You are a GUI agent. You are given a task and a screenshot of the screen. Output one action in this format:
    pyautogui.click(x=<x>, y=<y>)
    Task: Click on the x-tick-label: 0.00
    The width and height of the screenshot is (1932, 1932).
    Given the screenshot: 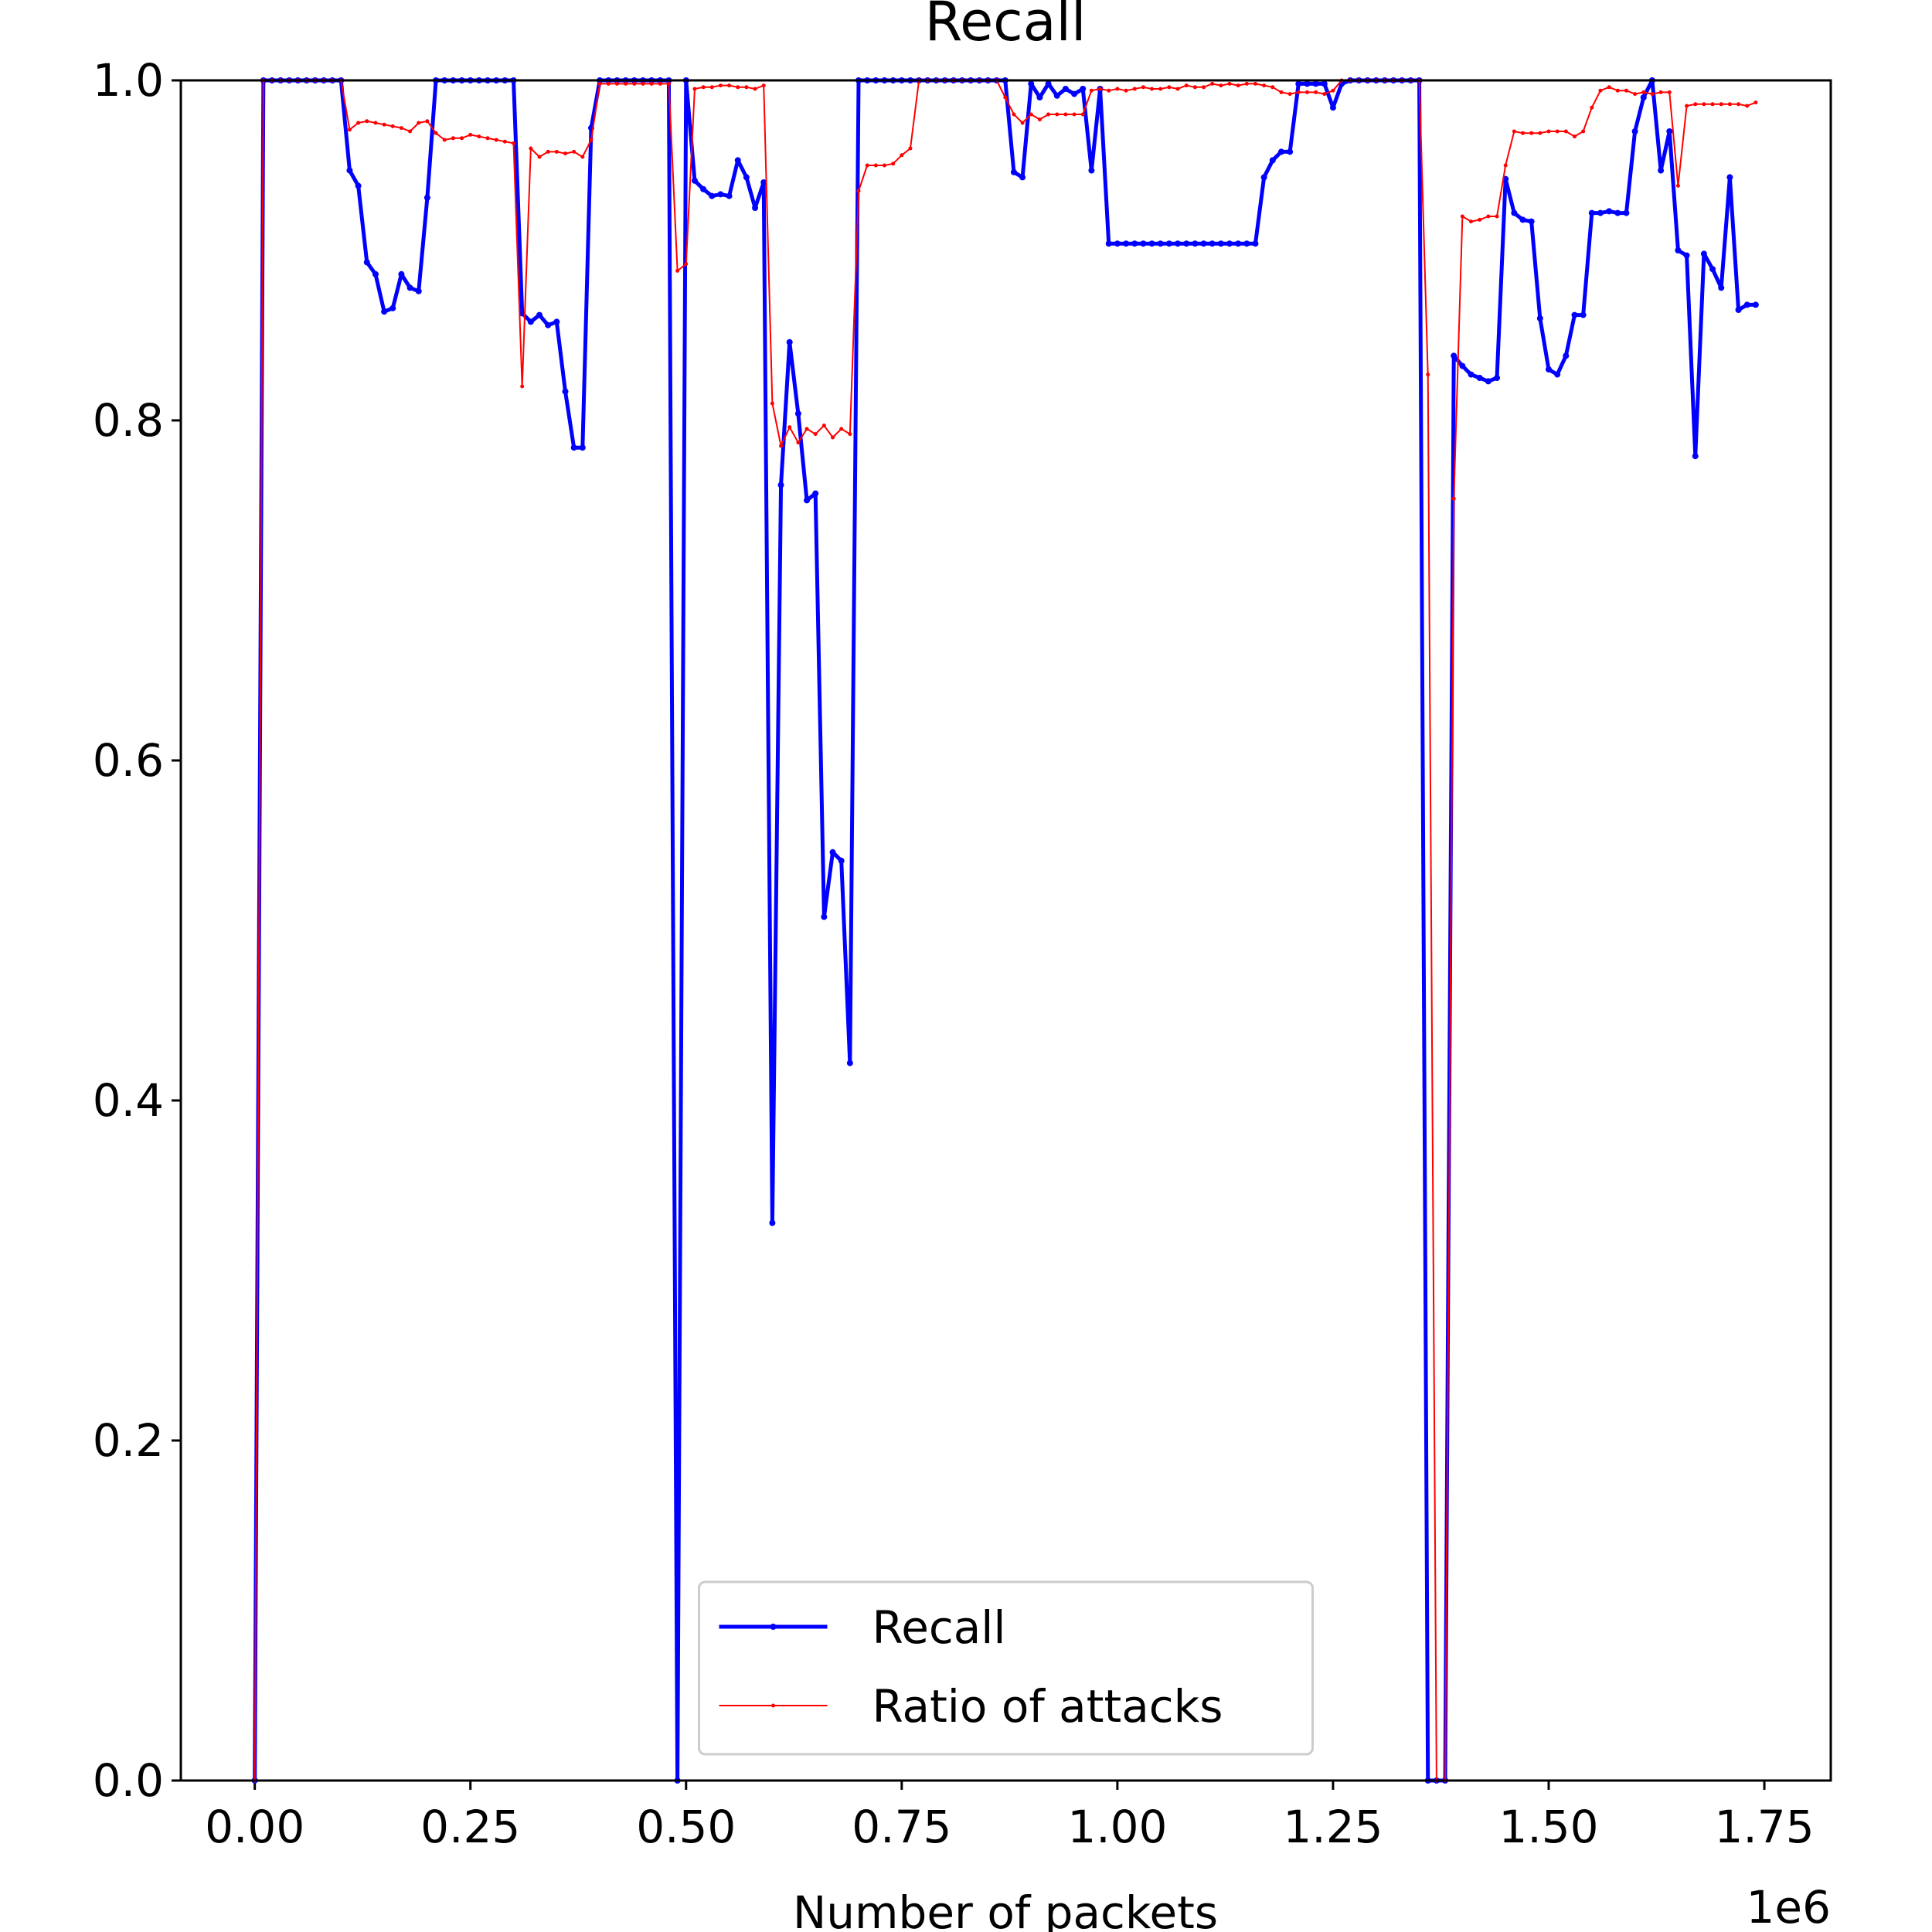 What is the action you would take?
    pyautogui.click(x=255, y=1827)
    